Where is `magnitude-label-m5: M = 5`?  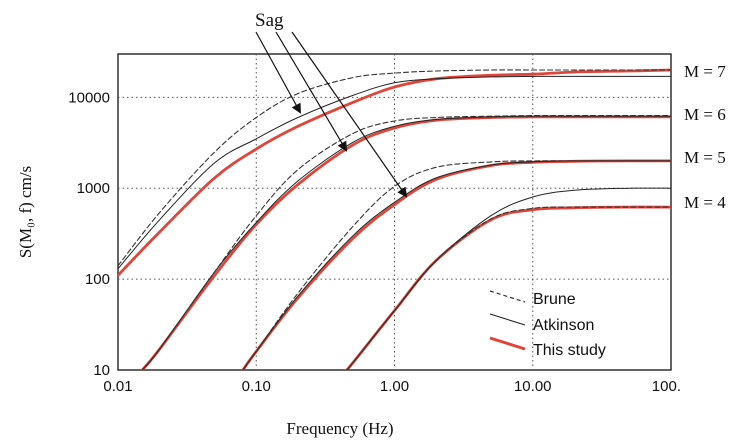 magnitude-label-m5: M = 5 is located at coordinates (705, 157).